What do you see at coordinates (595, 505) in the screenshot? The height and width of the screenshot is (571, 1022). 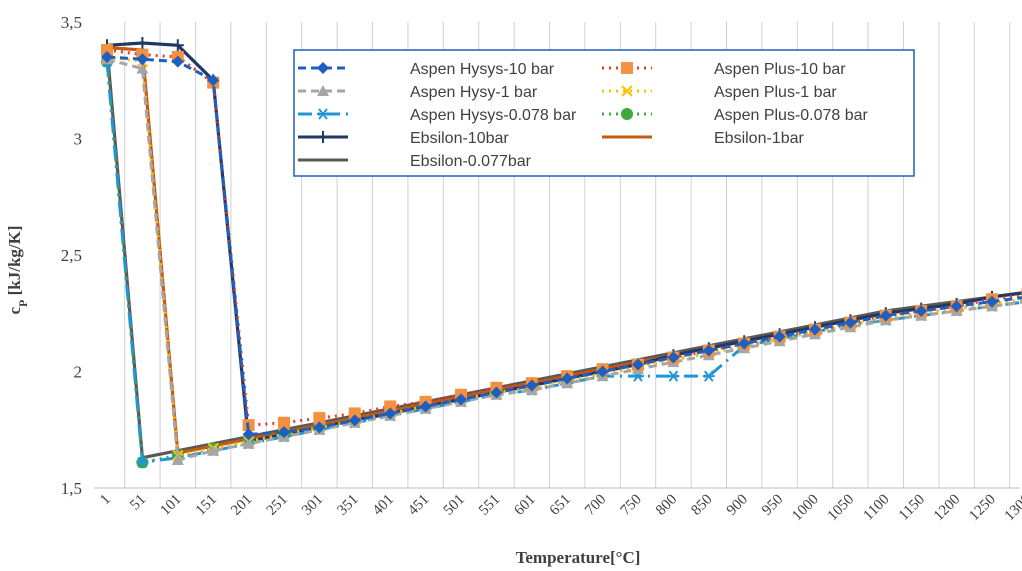 I see `x-tick-label: 700` at bounding box center [595, 505].